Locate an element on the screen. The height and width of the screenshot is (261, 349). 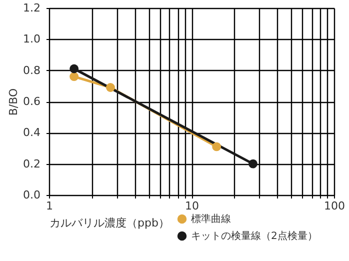
x-axis-title: カルバリル濃度（ppb） is located at coordinates (110, 223).